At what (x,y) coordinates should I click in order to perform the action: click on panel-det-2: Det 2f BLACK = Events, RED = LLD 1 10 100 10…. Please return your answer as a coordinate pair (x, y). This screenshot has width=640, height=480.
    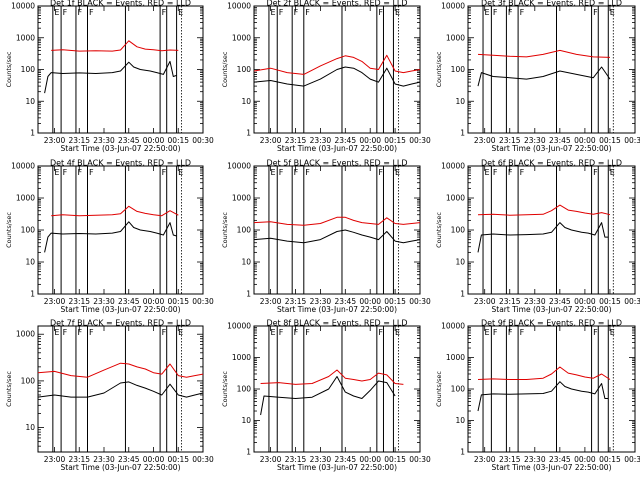
    Looking at the image, I should click on (326, 76).